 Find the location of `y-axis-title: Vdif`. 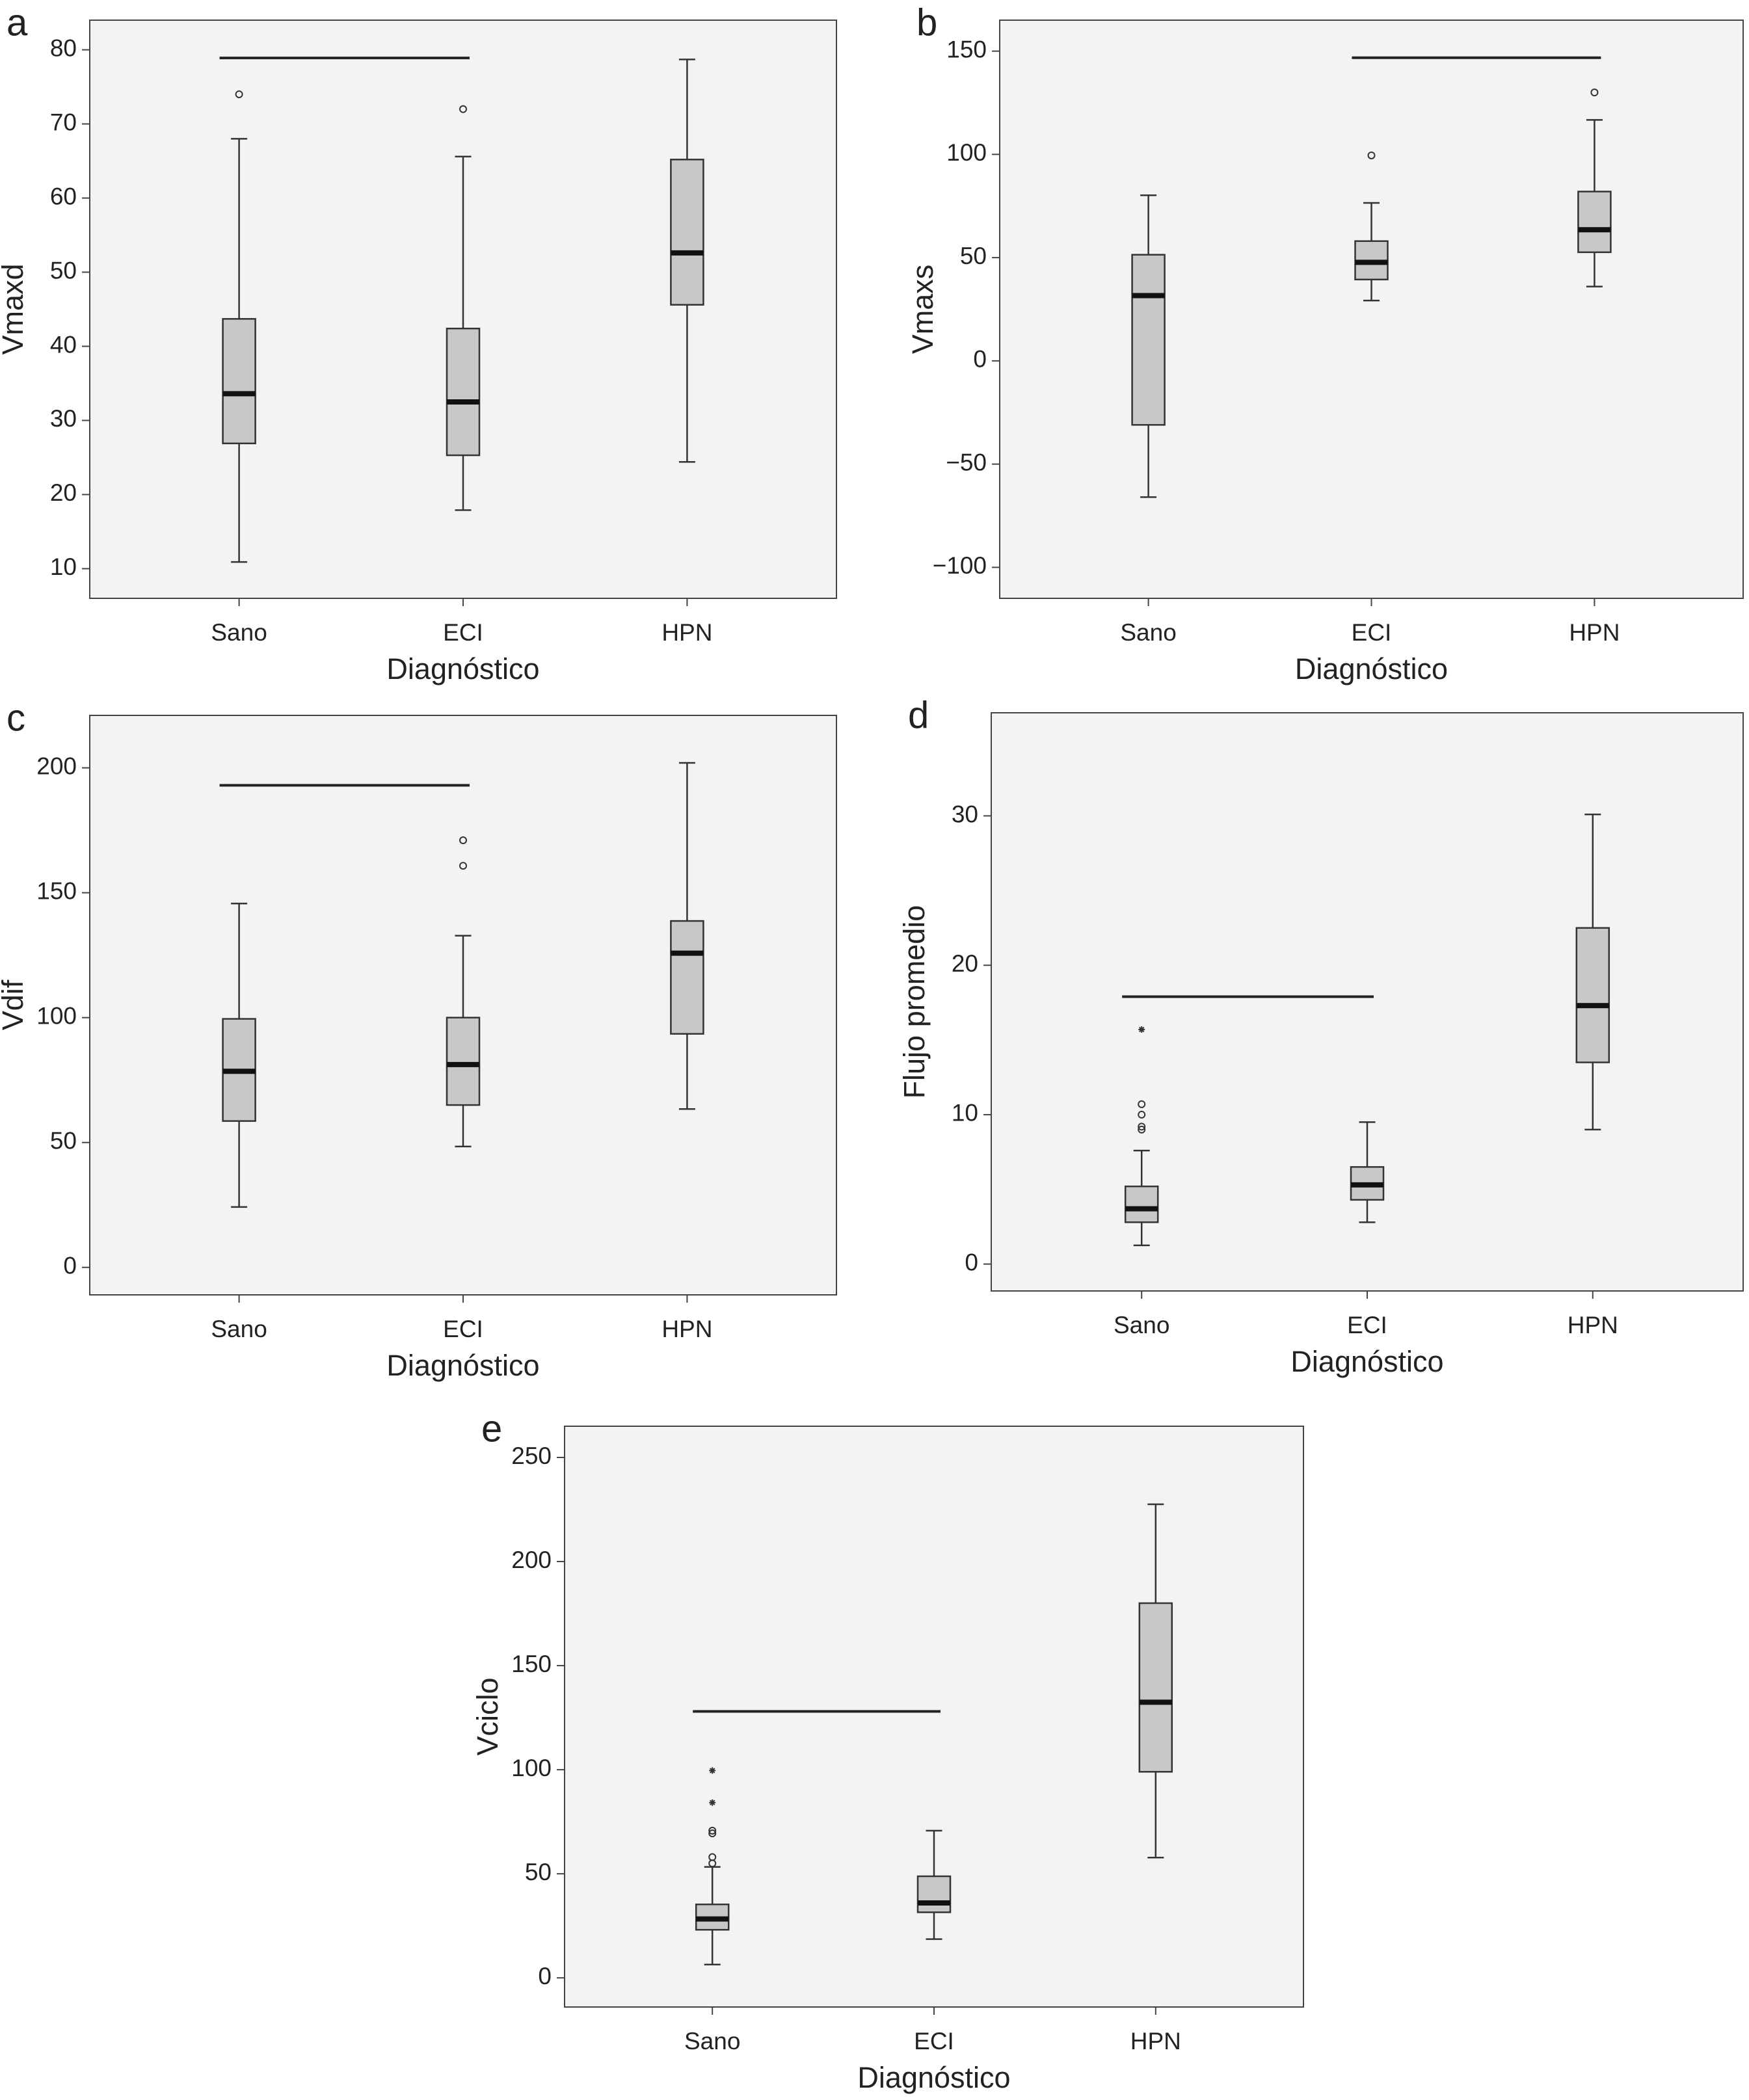

y-axis-title: Vdif is located at coordinates (14, 1005).